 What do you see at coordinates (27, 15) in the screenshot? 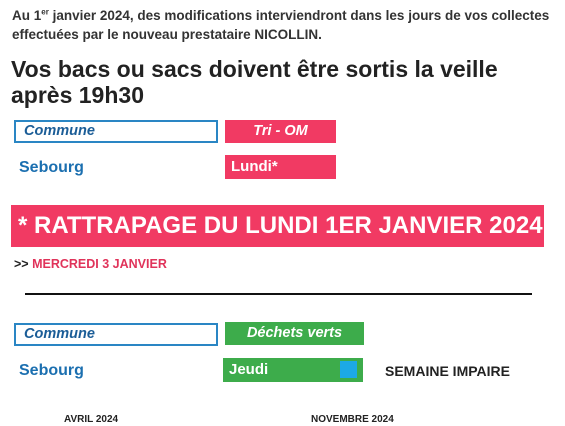
I see `intro-part1: Au 1` at bounding box center [27, 15].